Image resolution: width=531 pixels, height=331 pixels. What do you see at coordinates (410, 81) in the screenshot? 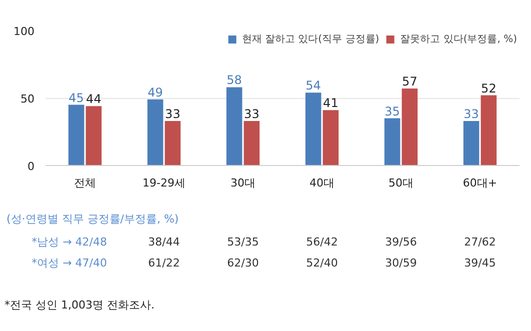
I see `data-label: 57` at bounding box center [410, 81].